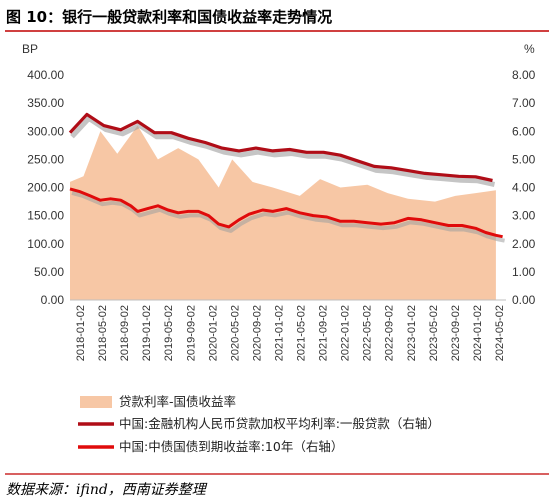  I want to click on x-tick-label: 2021-09-02, so click(324, 333).